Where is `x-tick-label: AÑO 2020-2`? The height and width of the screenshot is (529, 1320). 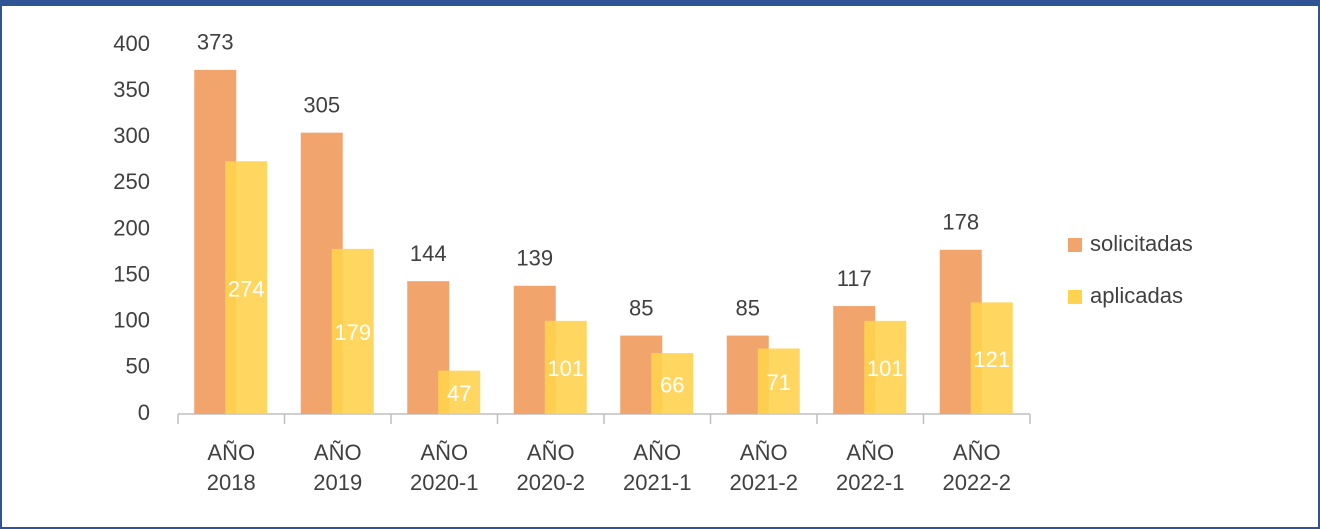
x-tick-label: AÑO 2020-2 is located at coordinates (550, 467).